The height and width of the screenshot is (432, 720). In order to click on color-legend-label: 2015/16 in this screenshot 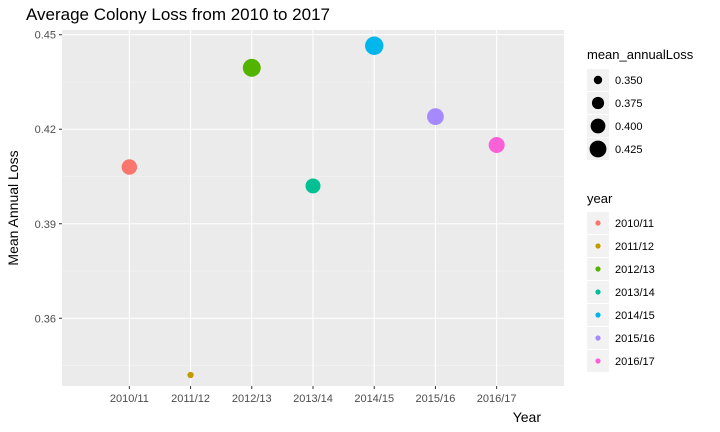, I will do `click(635, 339)`.